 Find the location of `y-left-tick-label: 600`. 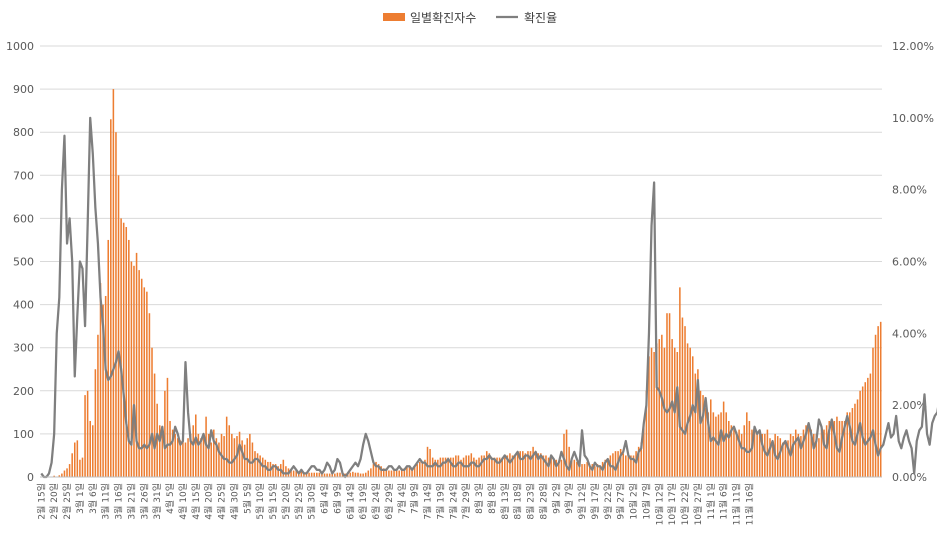

y-left-tick-label: 600 is located at coordinates (23, 218).